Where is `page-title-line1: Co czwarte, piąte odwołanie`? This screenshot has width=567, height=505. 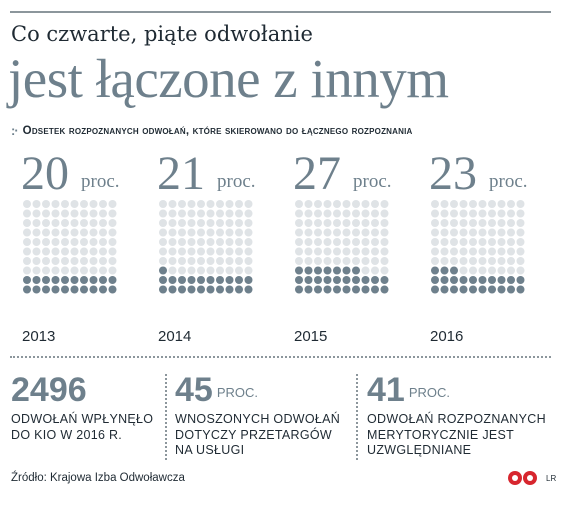
page-title-line1: Co czwarte, piąte odwołanie is located at coordinates (162, 34).